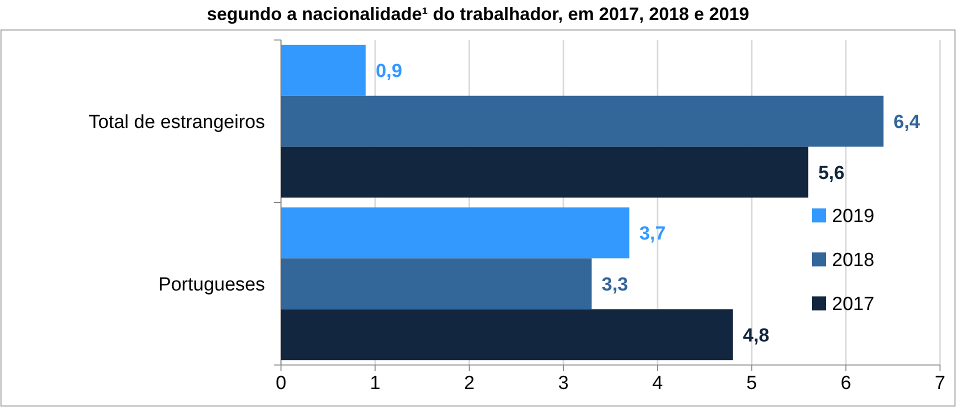 The width and height of the screenshot is (956, 407). Describe the element at coordinates (853, 261) in the screenshot. I see `legend-label: 2018` at that location.